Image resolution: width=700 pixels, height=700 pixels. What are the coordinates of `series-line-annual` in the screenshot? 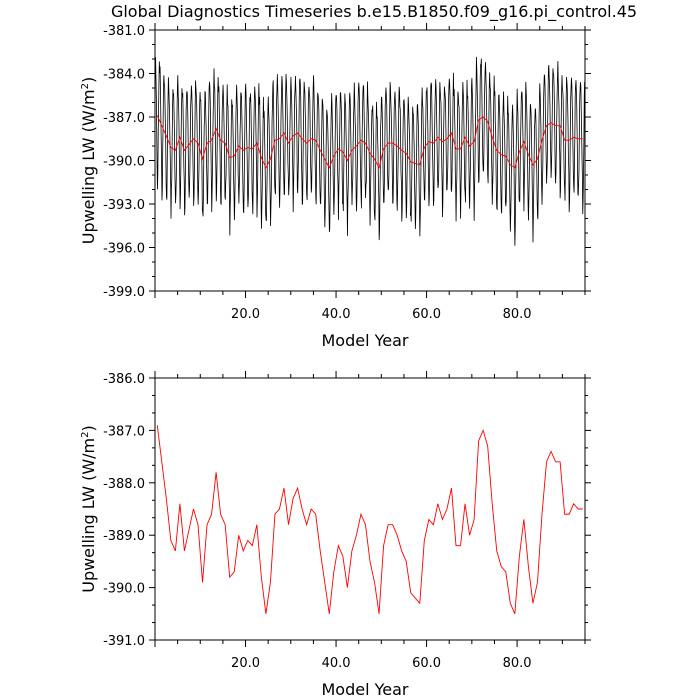 It's located at (369, 142).